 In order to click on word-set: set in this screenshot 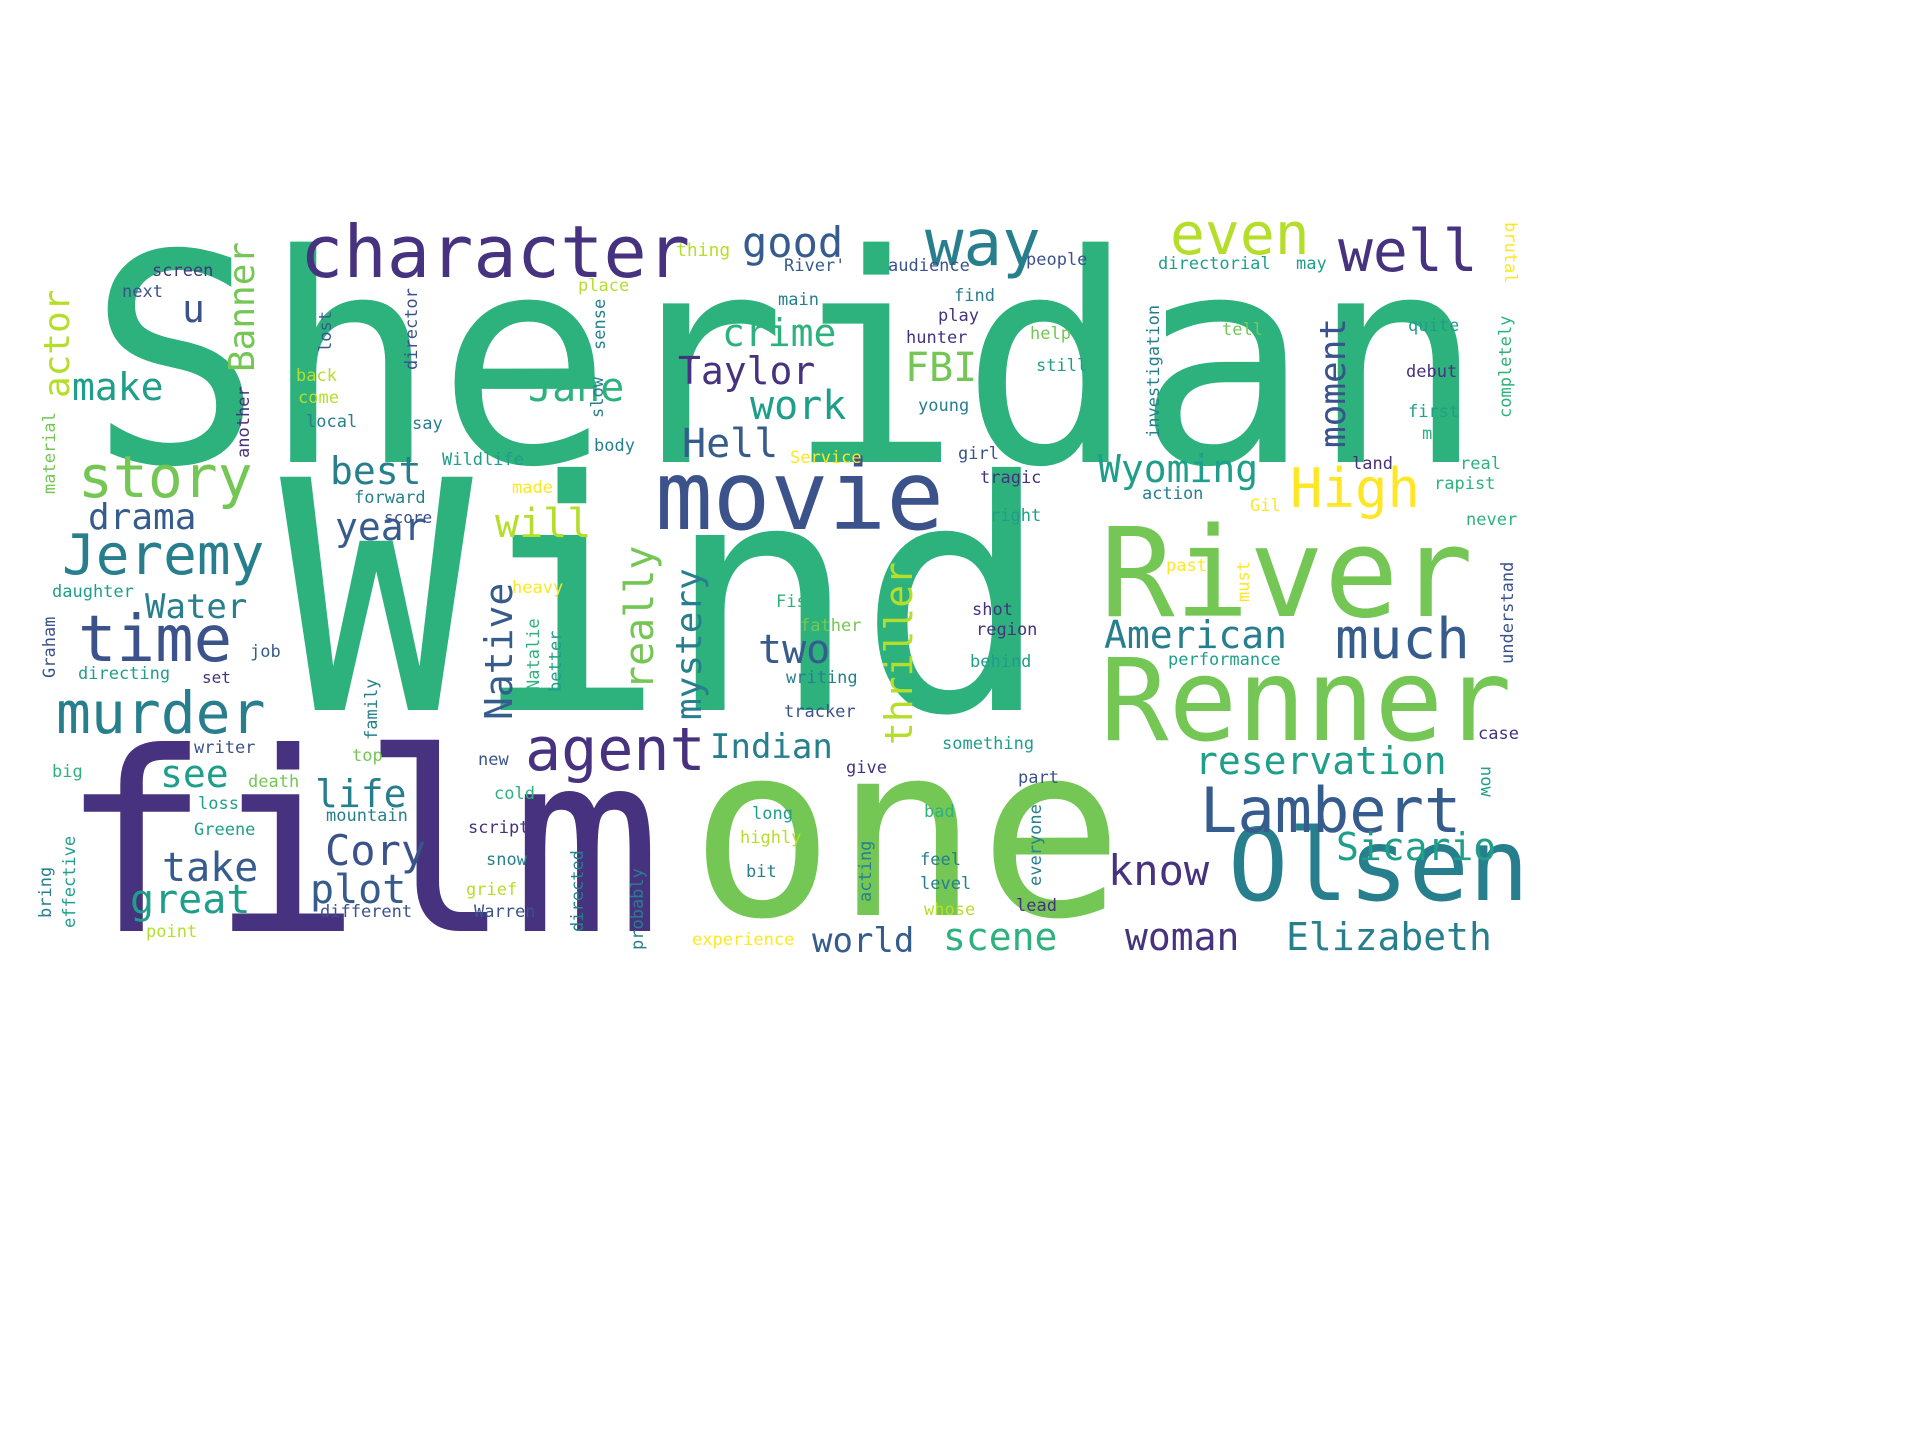, I will do `click(216, 677)`.